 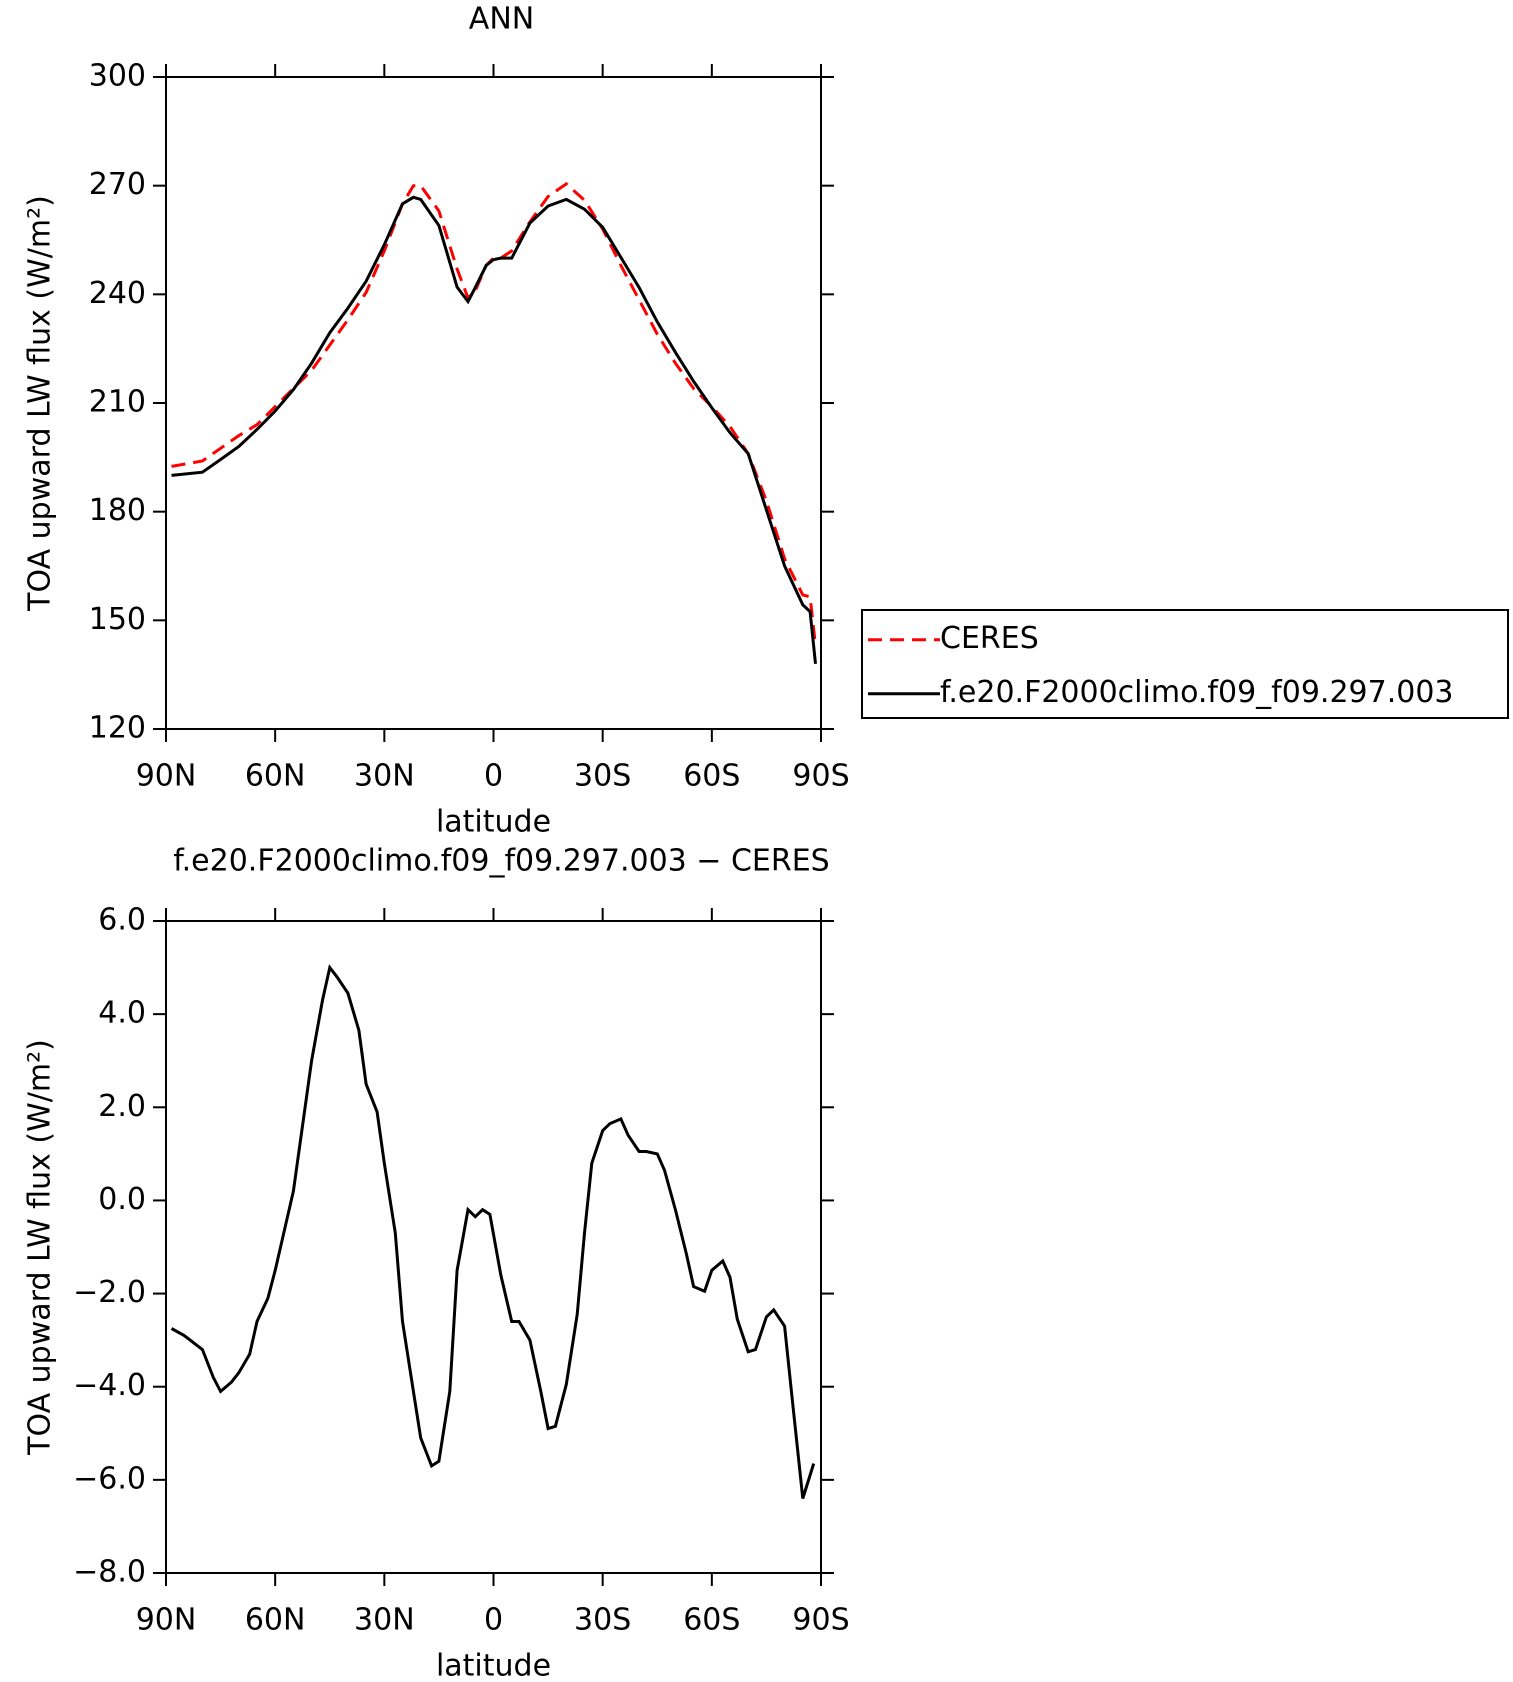 I want to click on y-tick-label: 150, so click(x=117, y=619).